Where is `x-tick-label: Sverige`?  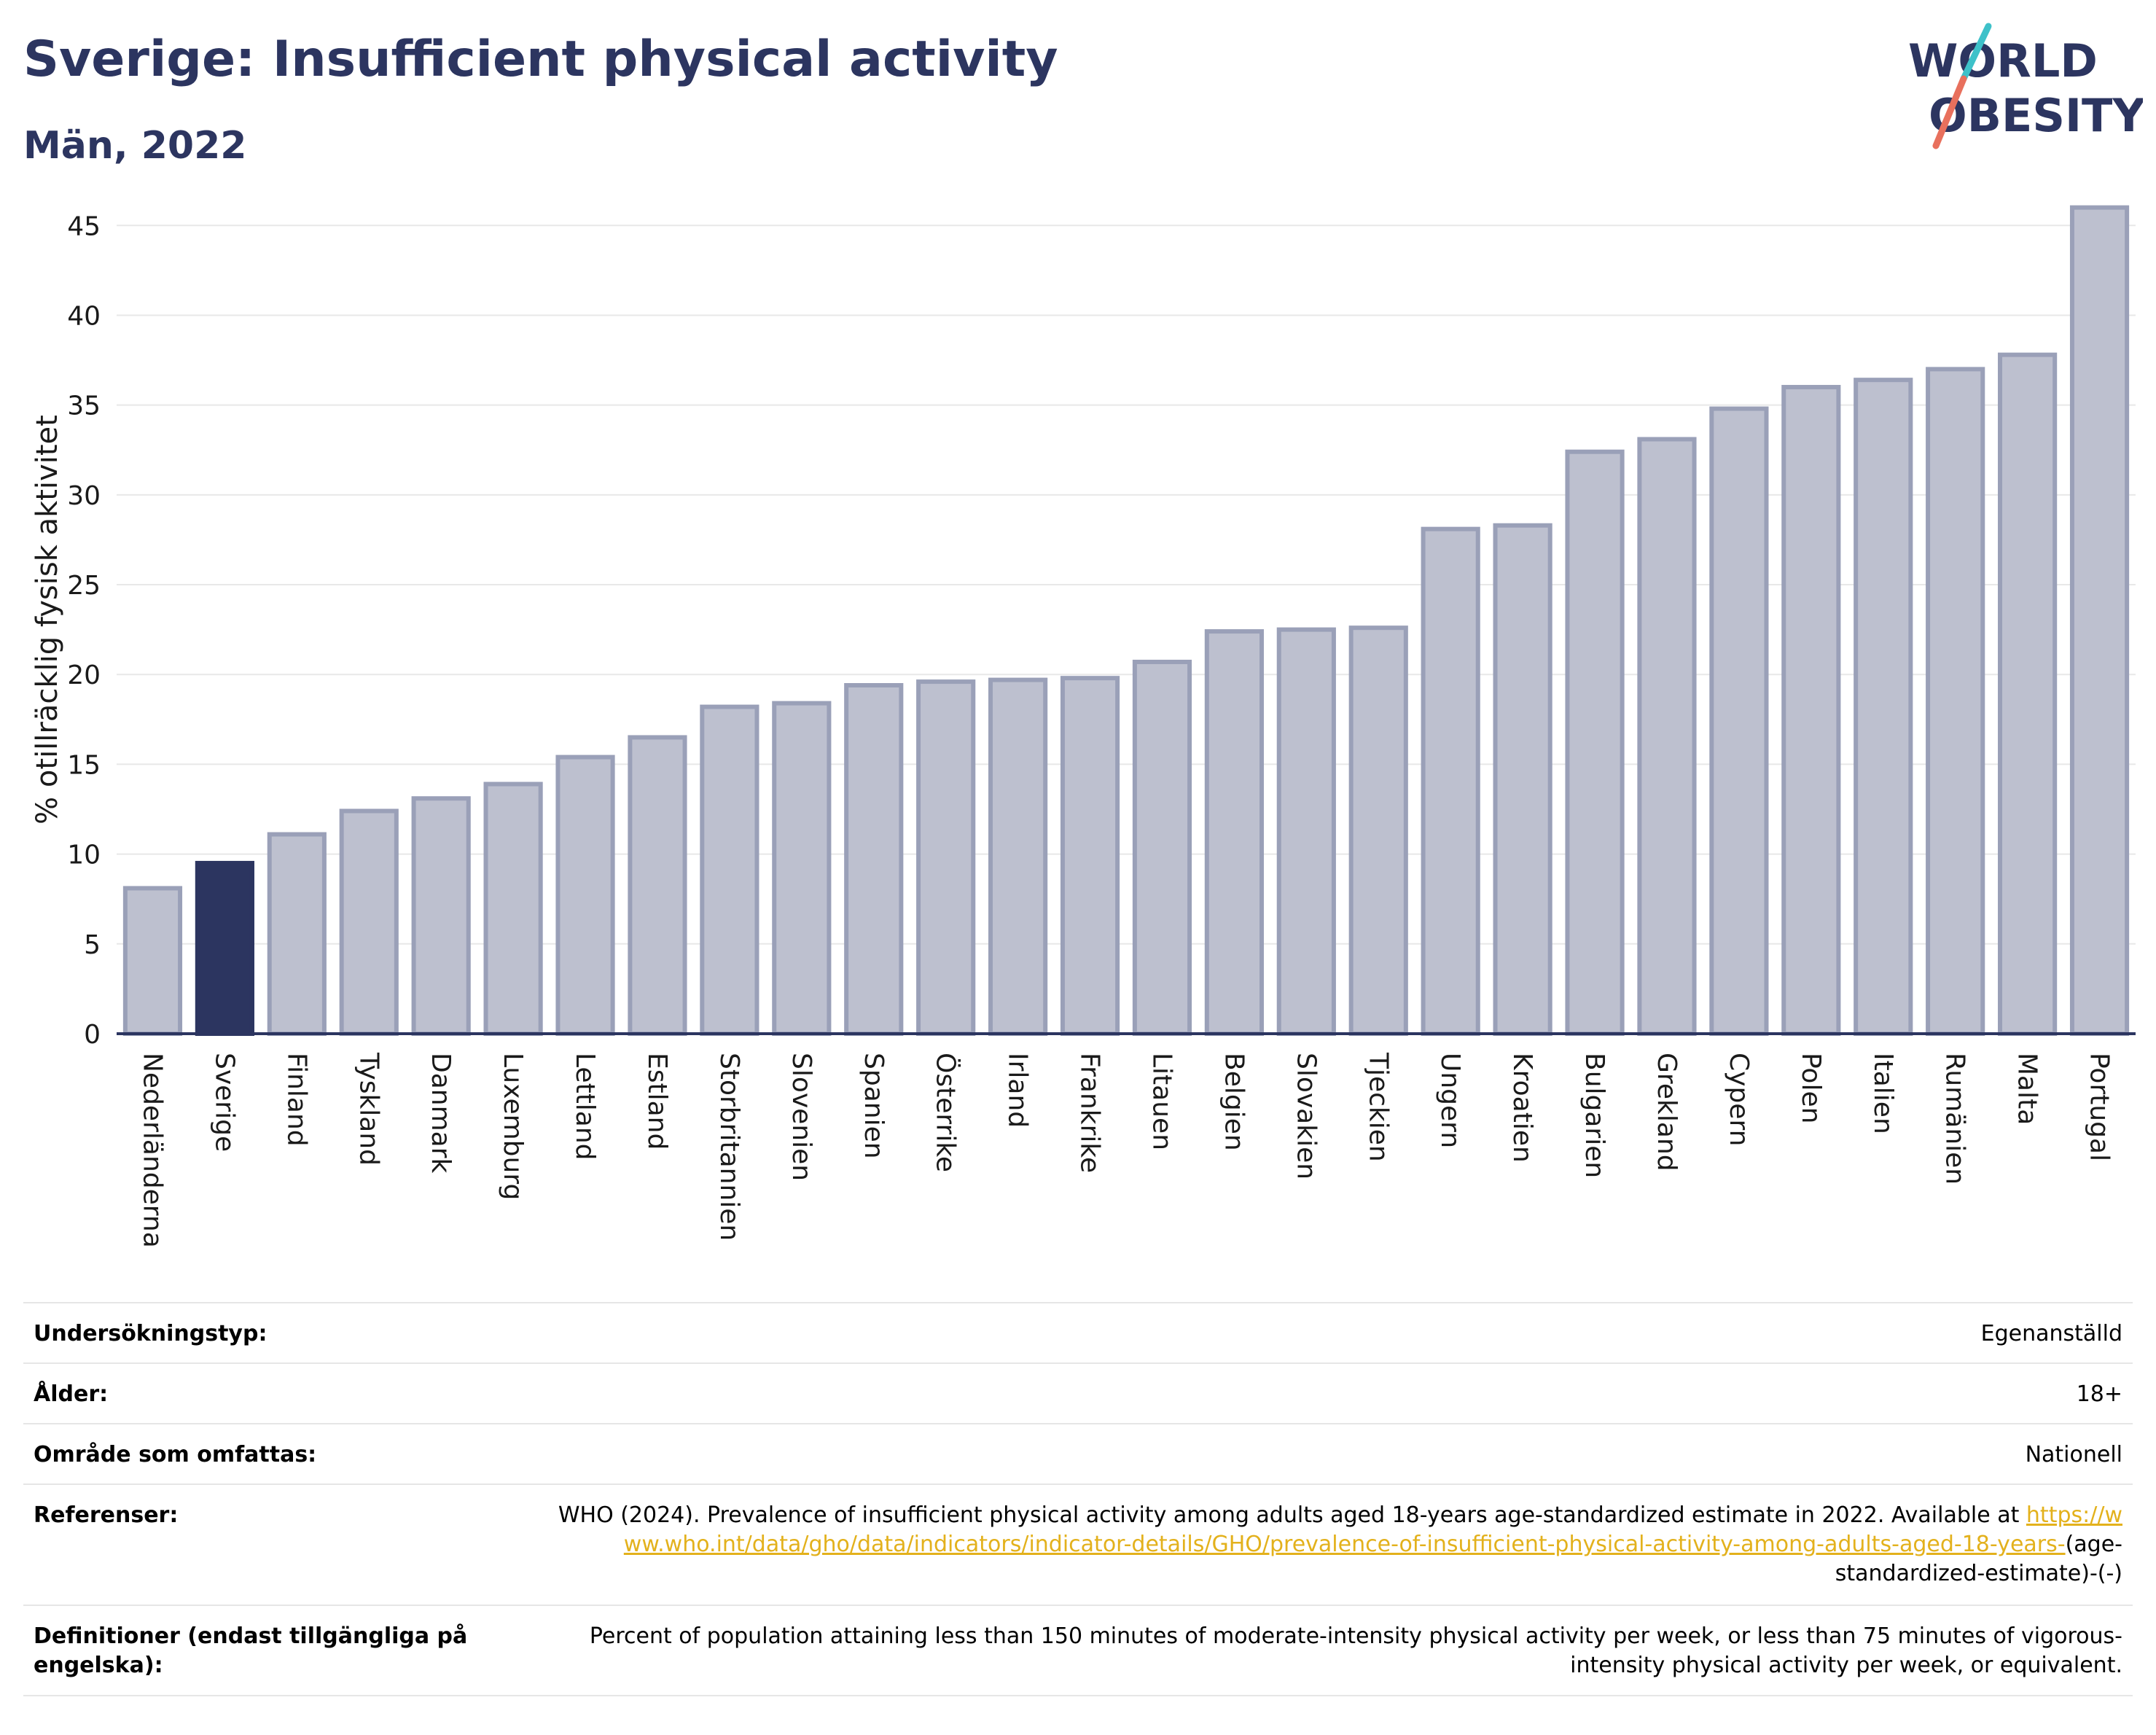 x-tick-label: Sverige is located at coordinates (224, 1102).